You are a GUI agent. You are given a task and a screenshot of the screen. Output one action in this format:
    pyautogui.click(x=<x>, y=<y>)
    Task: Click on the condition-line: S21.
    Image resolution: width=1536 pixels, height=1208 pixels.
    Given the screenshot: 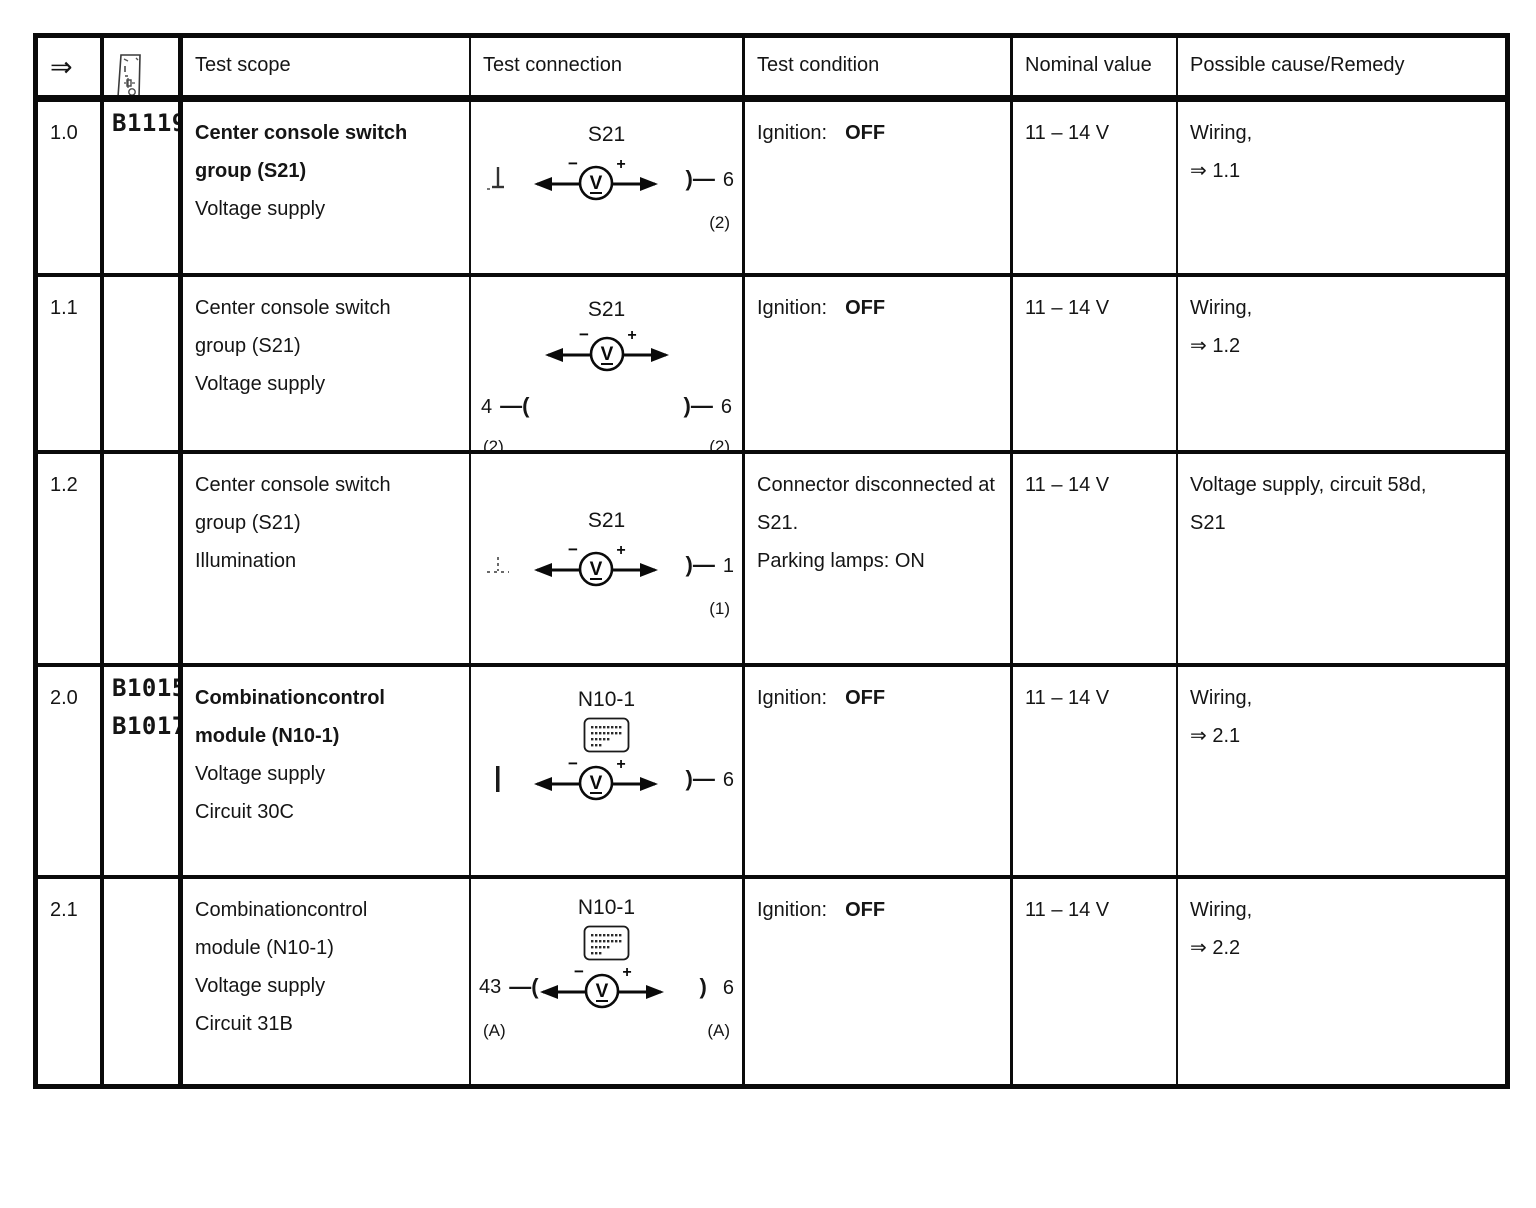 What is the action you would take?
    pyautogui.click(x=778, y=523)
    